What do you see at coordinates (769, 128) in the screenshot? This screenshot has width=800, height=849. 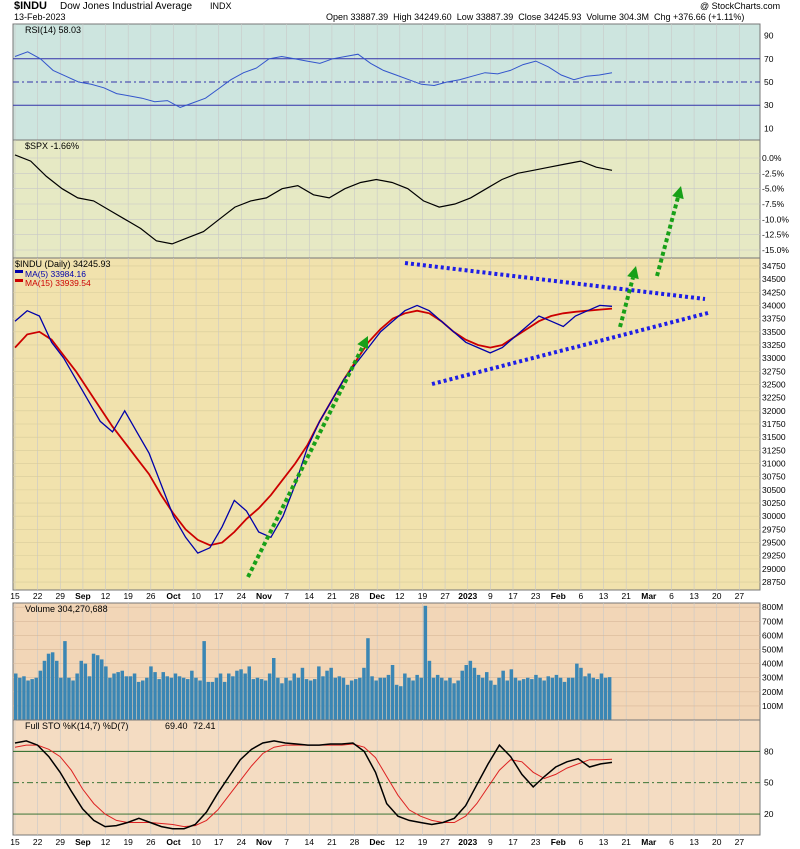 I see `rsi-tick-label: 10` at bounding box center [769, 128].